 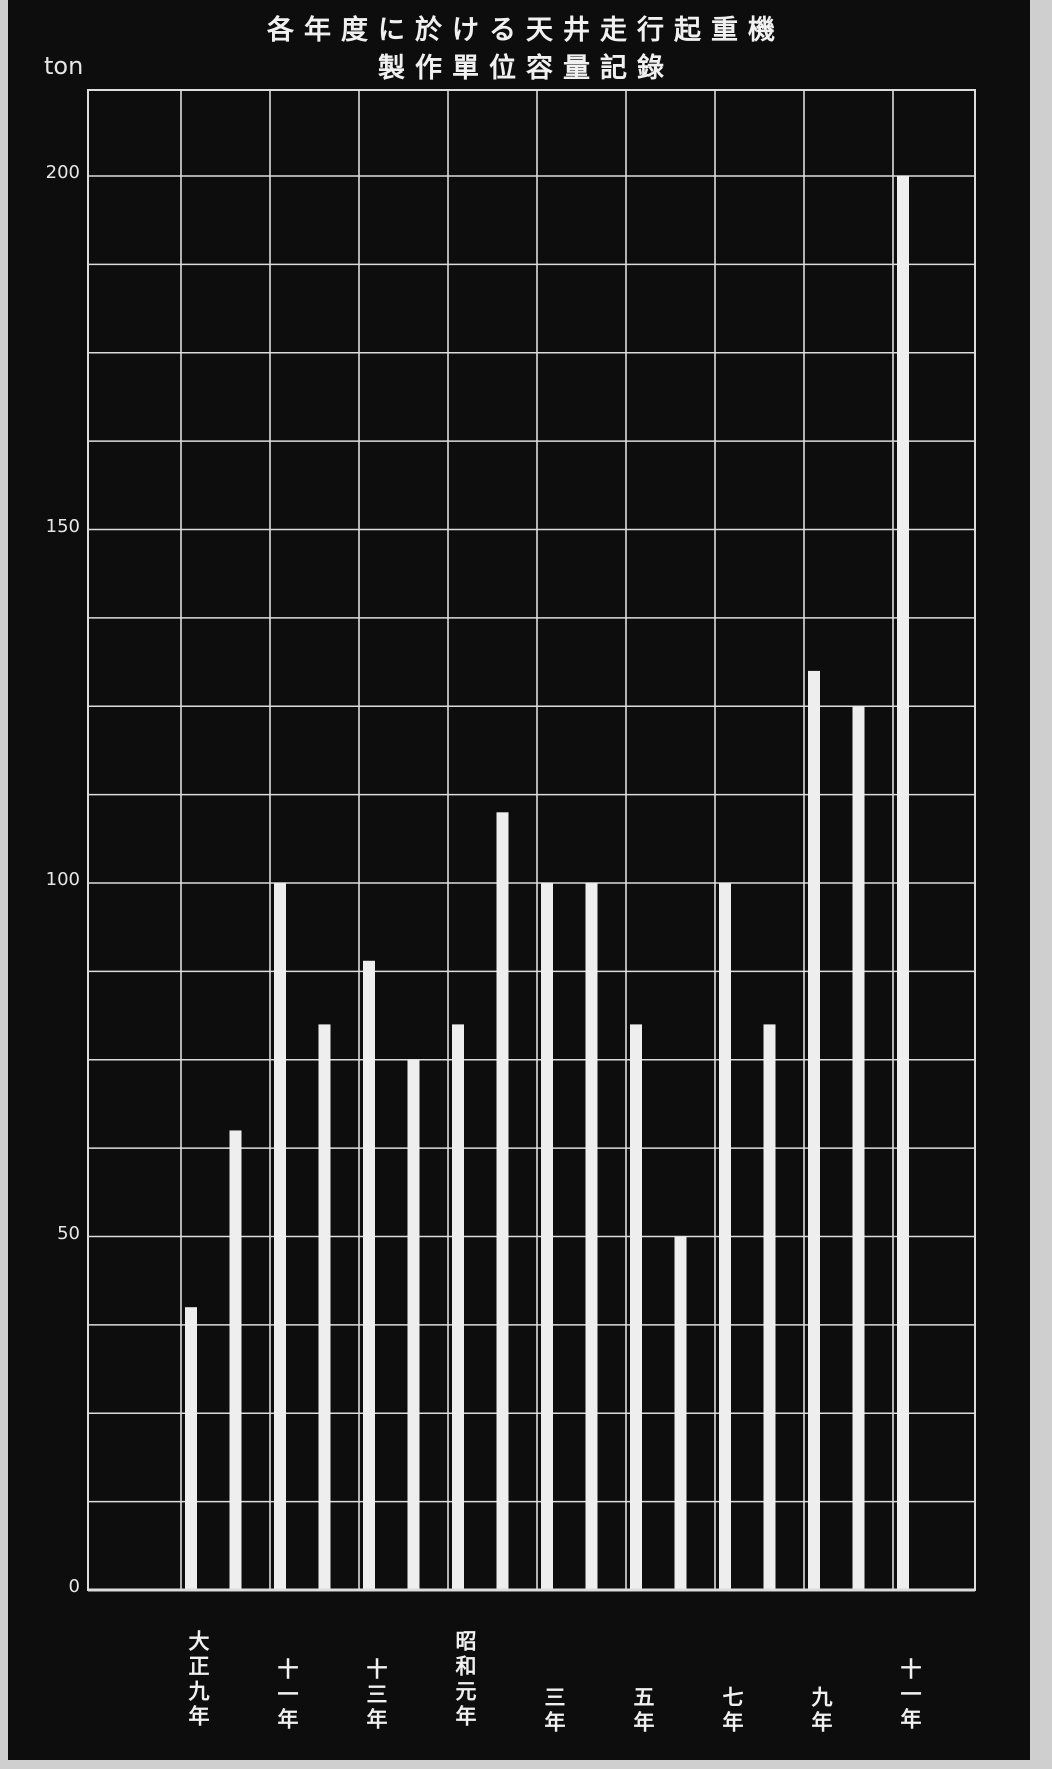 What do you see at coordinates (526, 30) in the screenshot?
I see `chart-title-line-1: 各年度に於ける天井走行起重機` at bounding box center [526, 30].